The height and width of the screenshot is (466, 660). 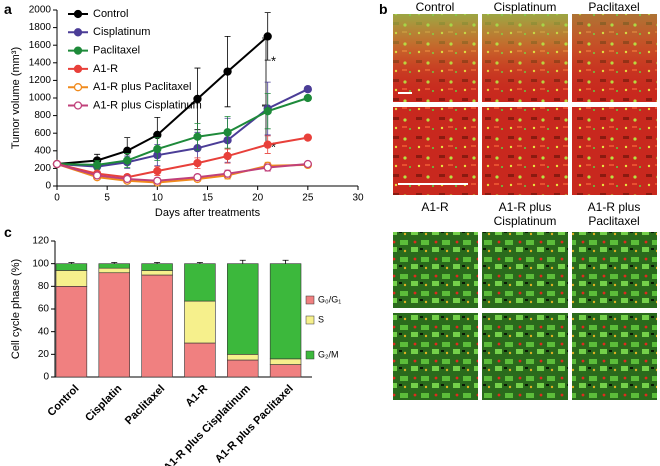 What do you see at coordinates (40, 241) in the screenshot?
I see `y-tick-label: 120` at bounding box center [40, 241].